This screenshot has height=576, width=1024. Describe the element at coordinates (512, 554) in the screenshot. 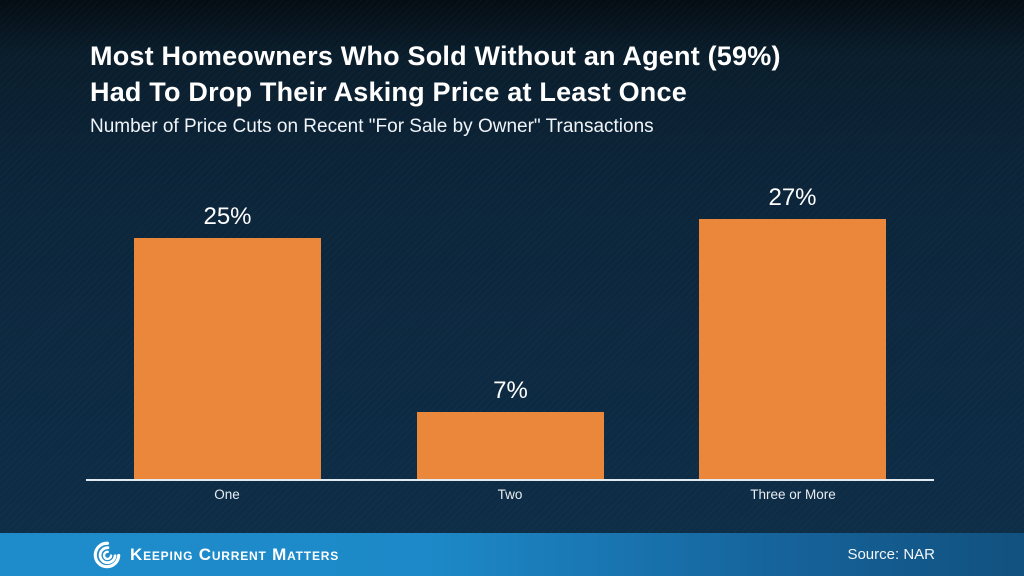

I see `footer-band: Keeping Current Matters Source: NAR` at that location.